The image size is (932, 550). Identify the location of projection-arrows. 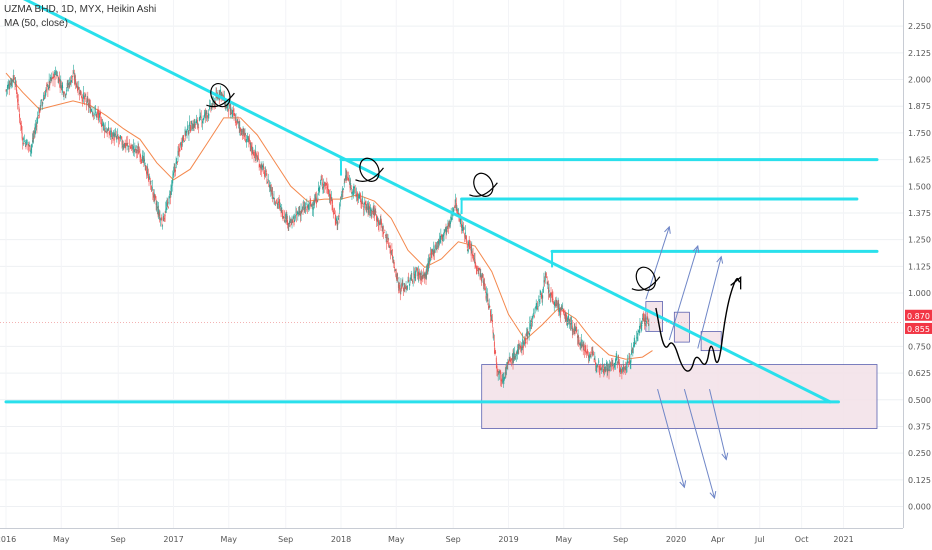
(687, 362).